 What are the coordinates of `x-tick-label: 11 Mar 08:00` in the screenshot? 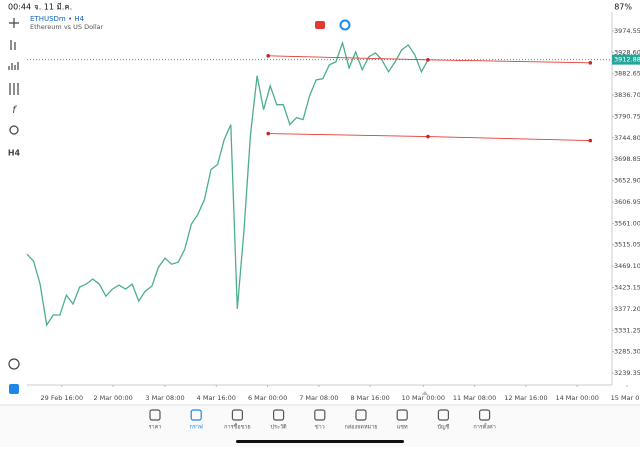 It's located at (474, 398).